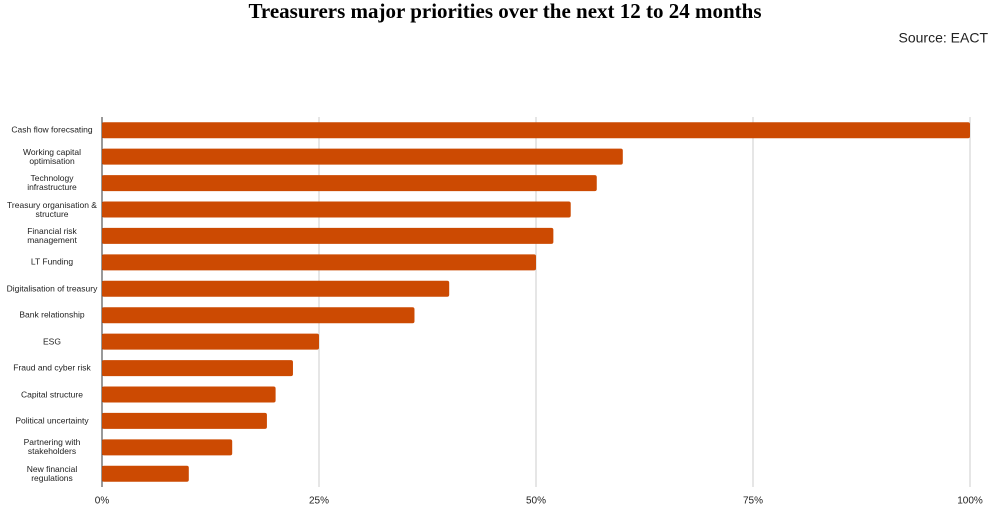 This screenshot has height=515, width=1000. Describe the element at coordinates (52, 129) in the screenshot. I see `y-tick-label: Cash flow forecsating` at that location.